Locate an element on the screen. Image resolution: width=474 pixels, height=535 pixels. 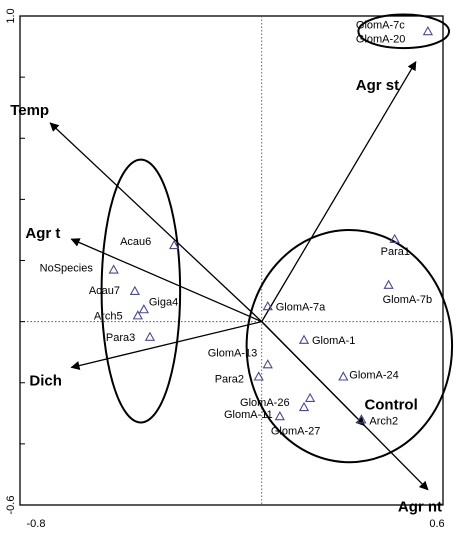
point-label: GlomA-7a is located at coordinates (301, 307).